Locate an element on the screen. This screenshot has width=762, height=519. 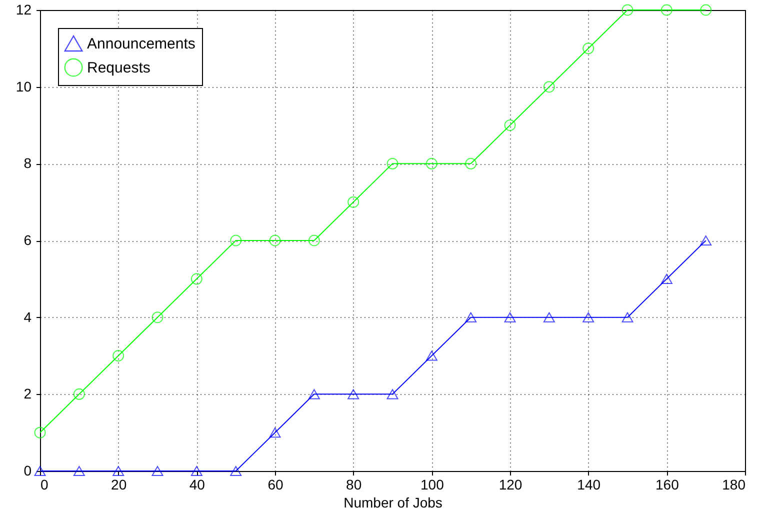
x-tick-label: 120 is located at coordinates (510, 484).